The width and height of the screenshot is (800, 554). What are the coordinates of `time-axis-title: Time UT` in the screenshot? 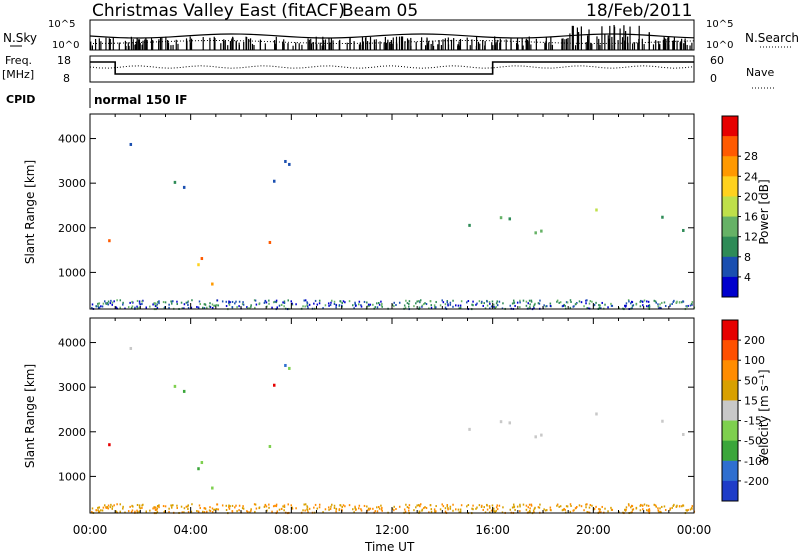 It's located at (389, 547).